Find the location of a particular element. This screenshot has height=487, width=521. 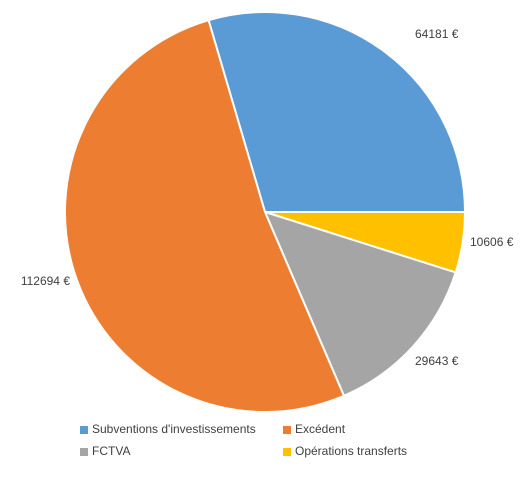

data-label: 29643 € is located at coordinates (437, 361).